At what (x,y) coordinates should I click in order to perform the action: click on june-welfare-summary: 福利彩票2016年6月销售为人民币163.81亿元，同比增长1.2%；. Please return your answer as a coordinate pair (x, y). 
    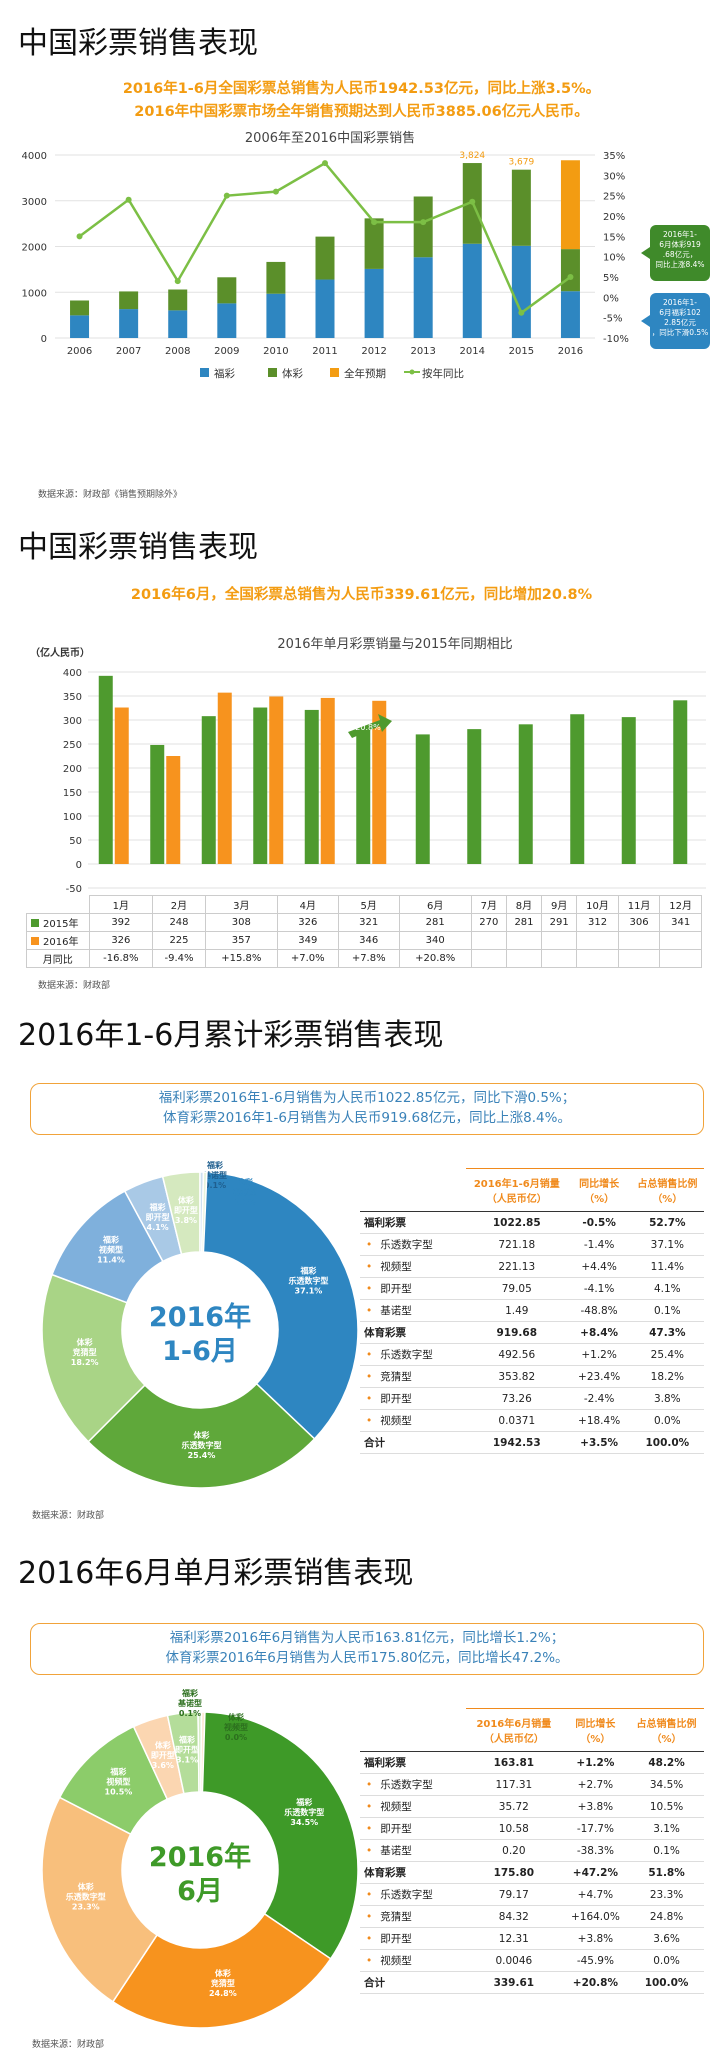
    Looking at the image, I should click on (367, 1638).